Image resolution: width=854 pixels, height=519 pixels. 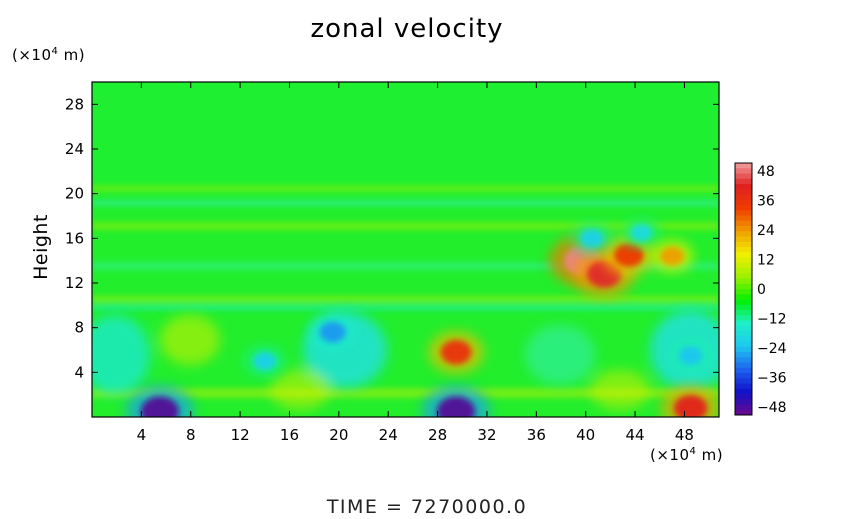 What do you see at coordinates (684, 435) in the screenshot?
I see `x-tick-label: 48` at bounding box center [684, 435].